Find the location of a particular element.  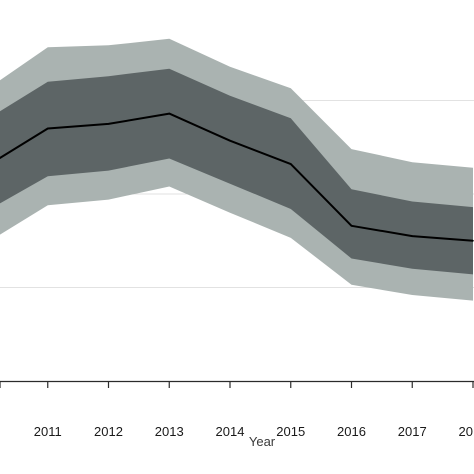

x-tick-label: 2014 is located at coordinates (230, 431).